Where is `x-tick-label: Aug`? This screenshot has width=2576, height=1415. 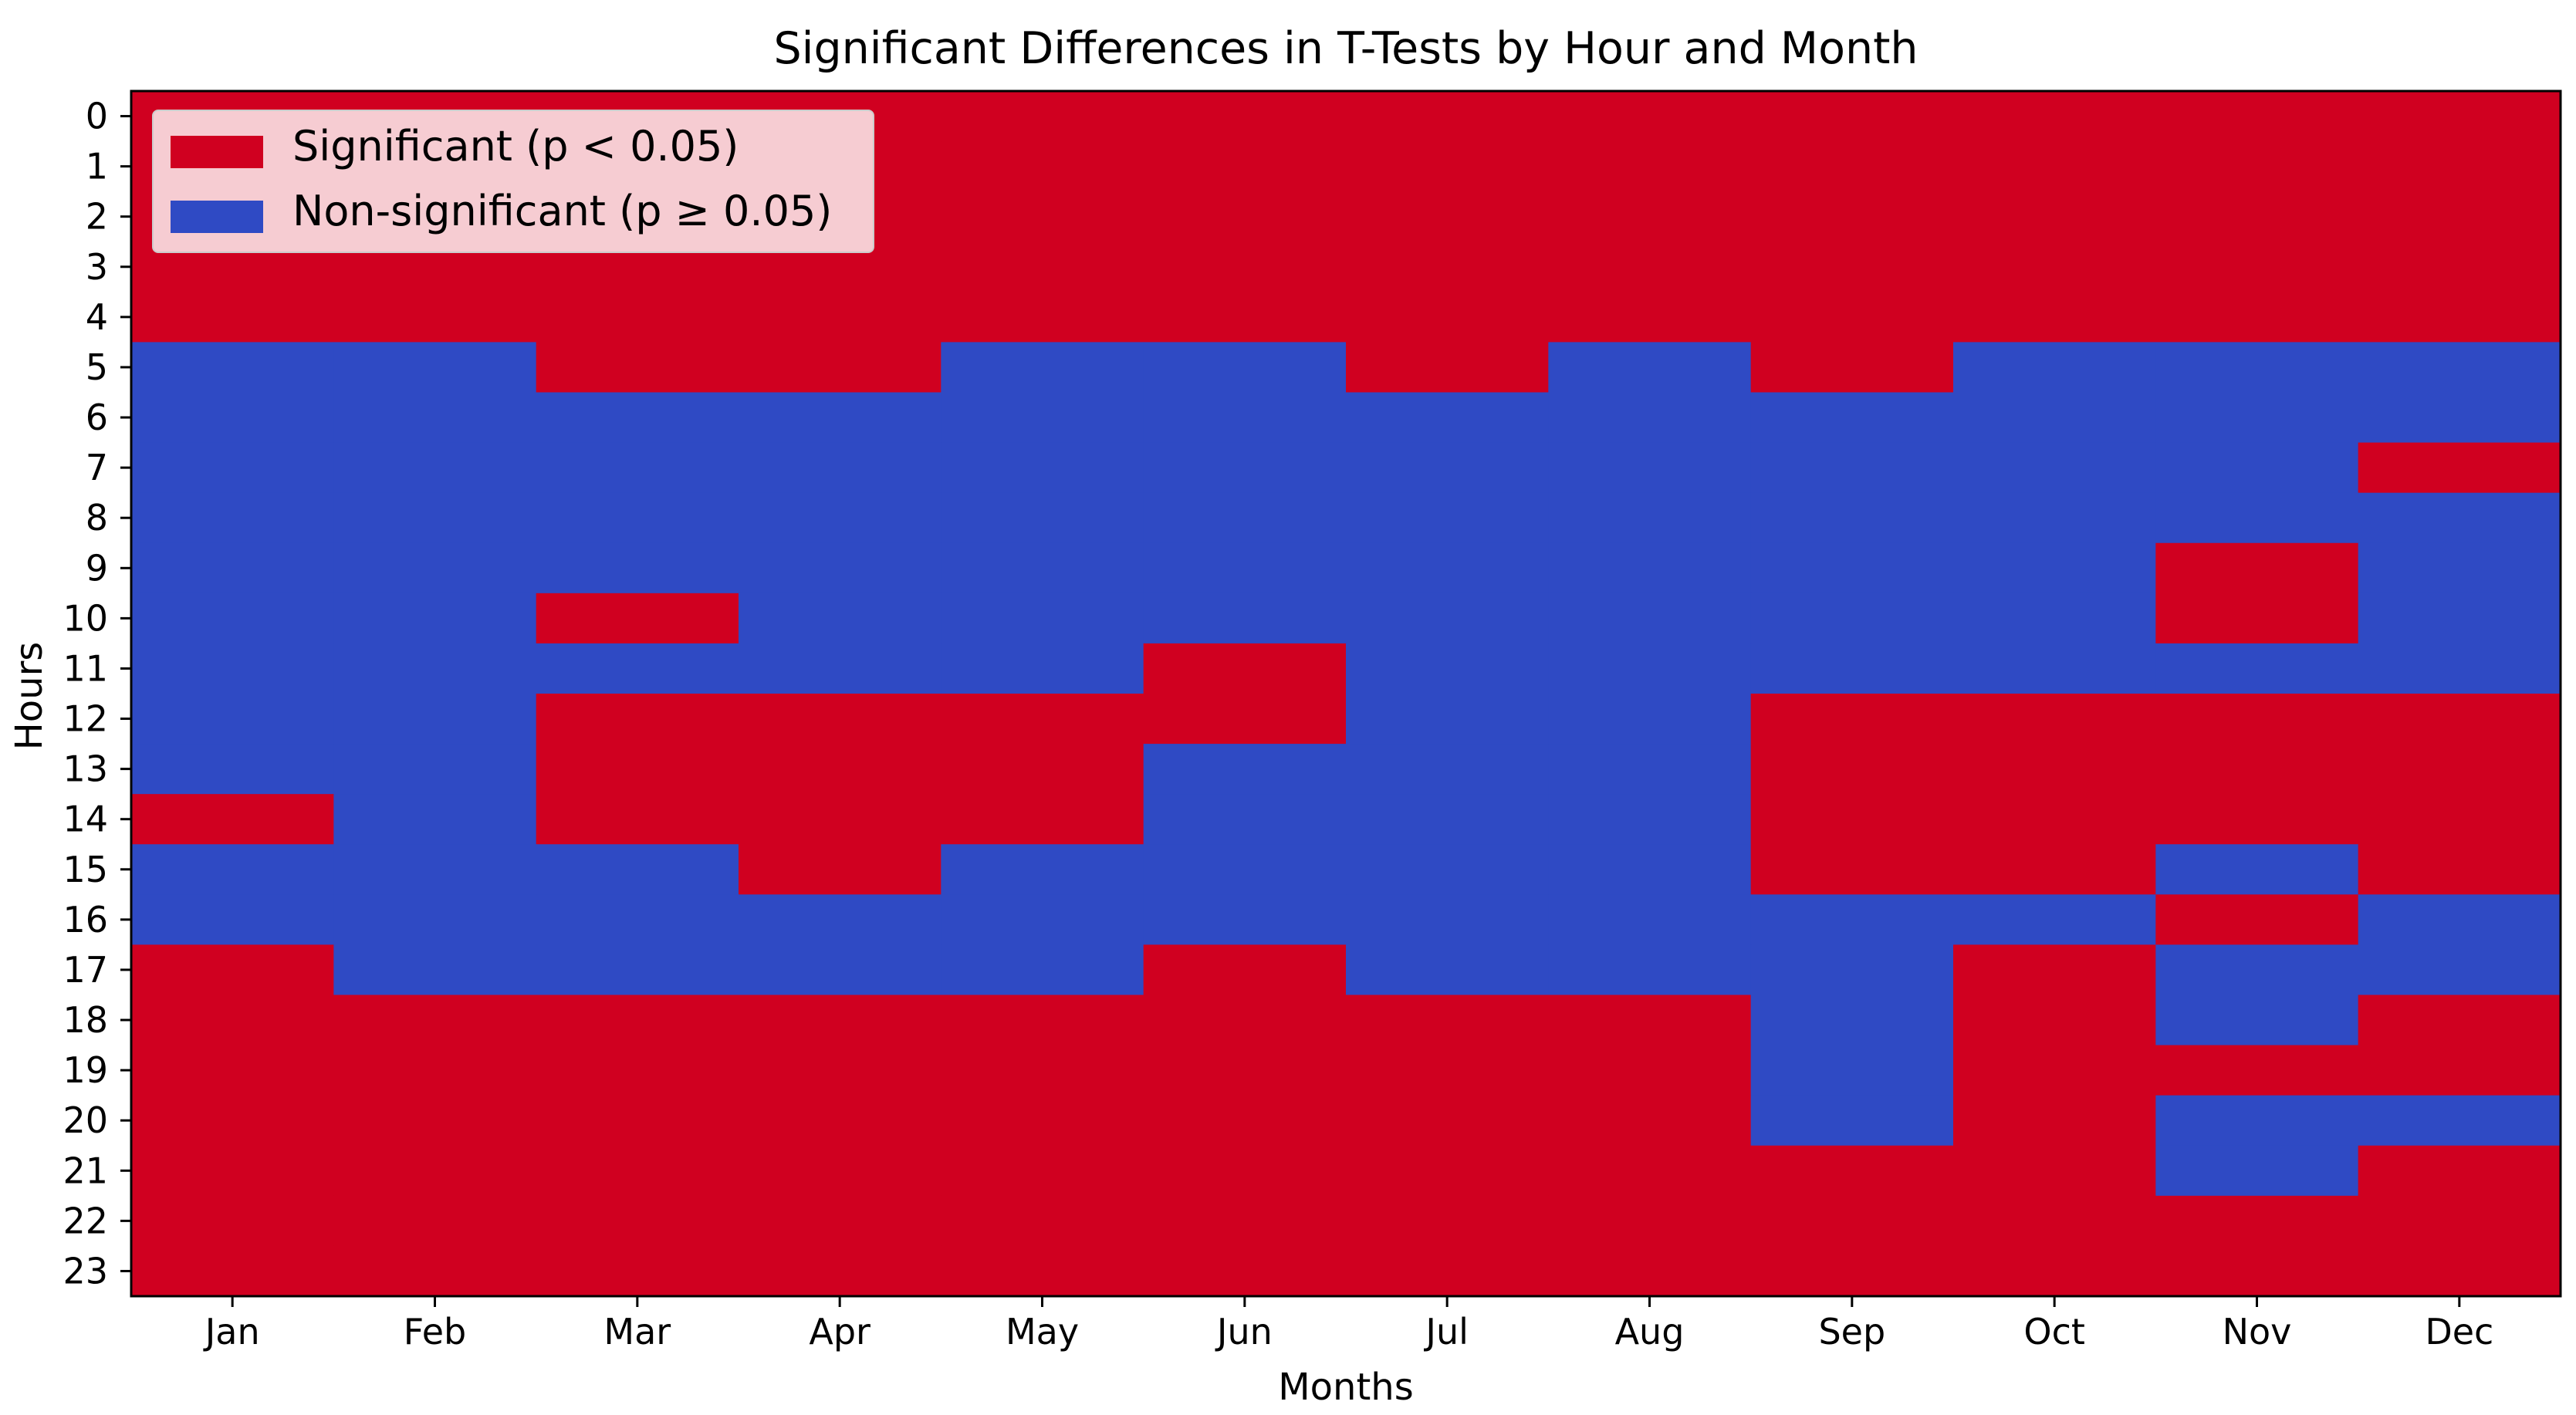
x-tick-label: Aug is located at coordinates (1650, 1332).